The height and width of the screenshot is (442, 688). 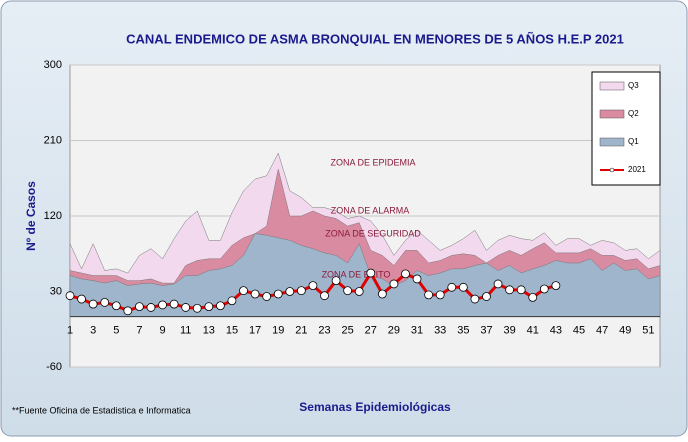 What do you see at coordinates (324, 331) in the screenshot?
I see `x-tick-label: 23` at bounding box center [324, 331].